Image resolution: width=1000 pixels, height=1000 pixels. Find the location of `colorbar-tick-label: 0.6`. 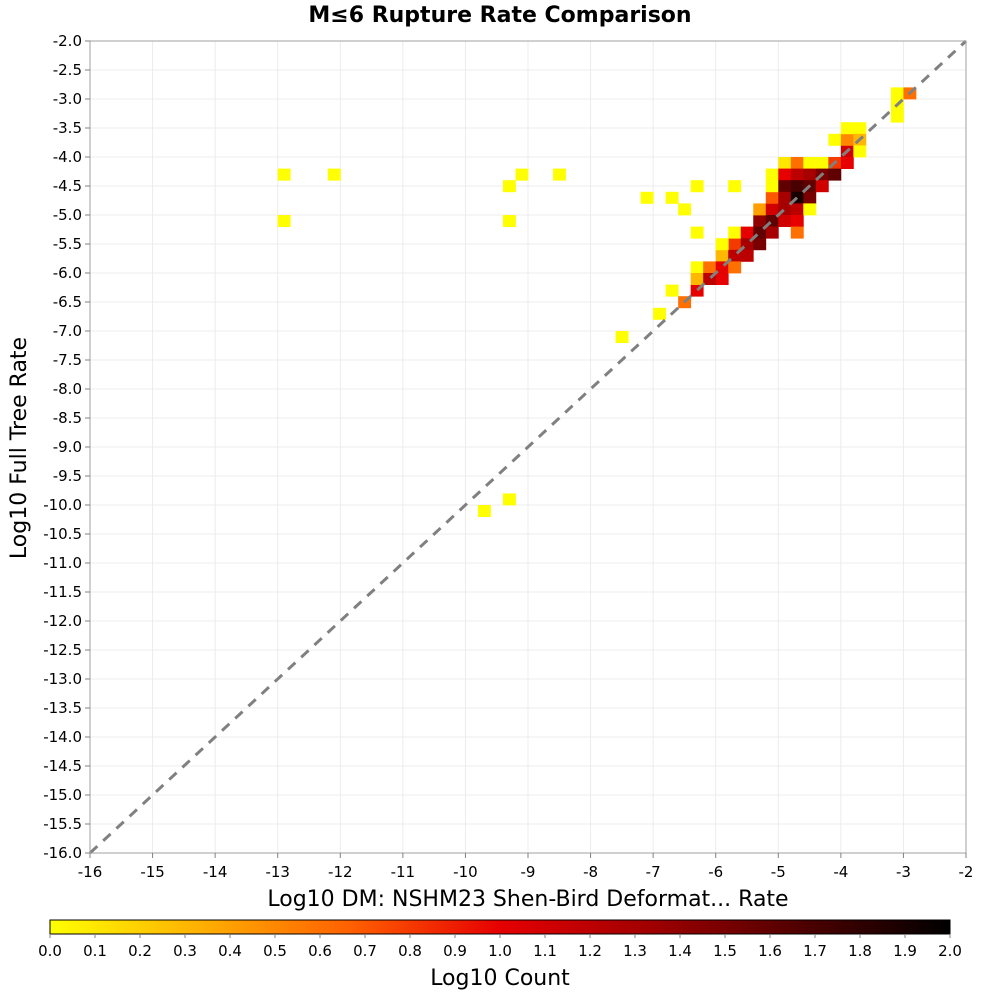

colorbar-tick-label: 0.6 is located at coordinates (320, 951).